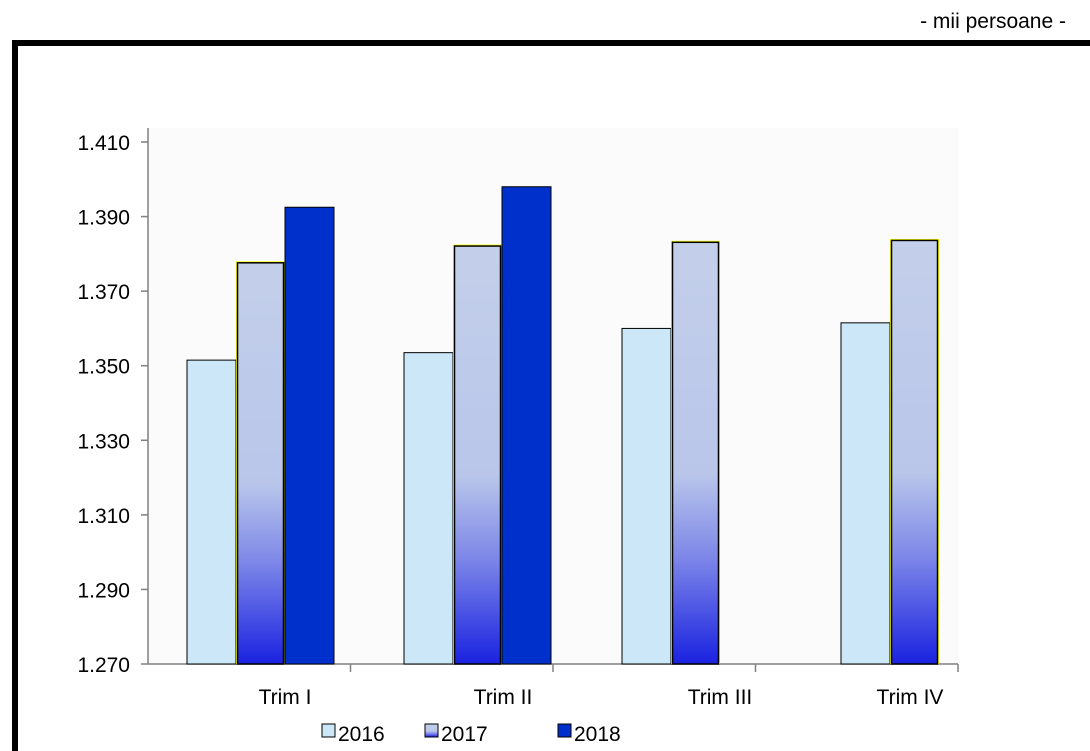 The width and height of the screenshot is (1090, 751). What do you see at coordinates (103, 665) in the screenshot?
I see `y-tick-label: 1.270` at bounding box center [103, 665].